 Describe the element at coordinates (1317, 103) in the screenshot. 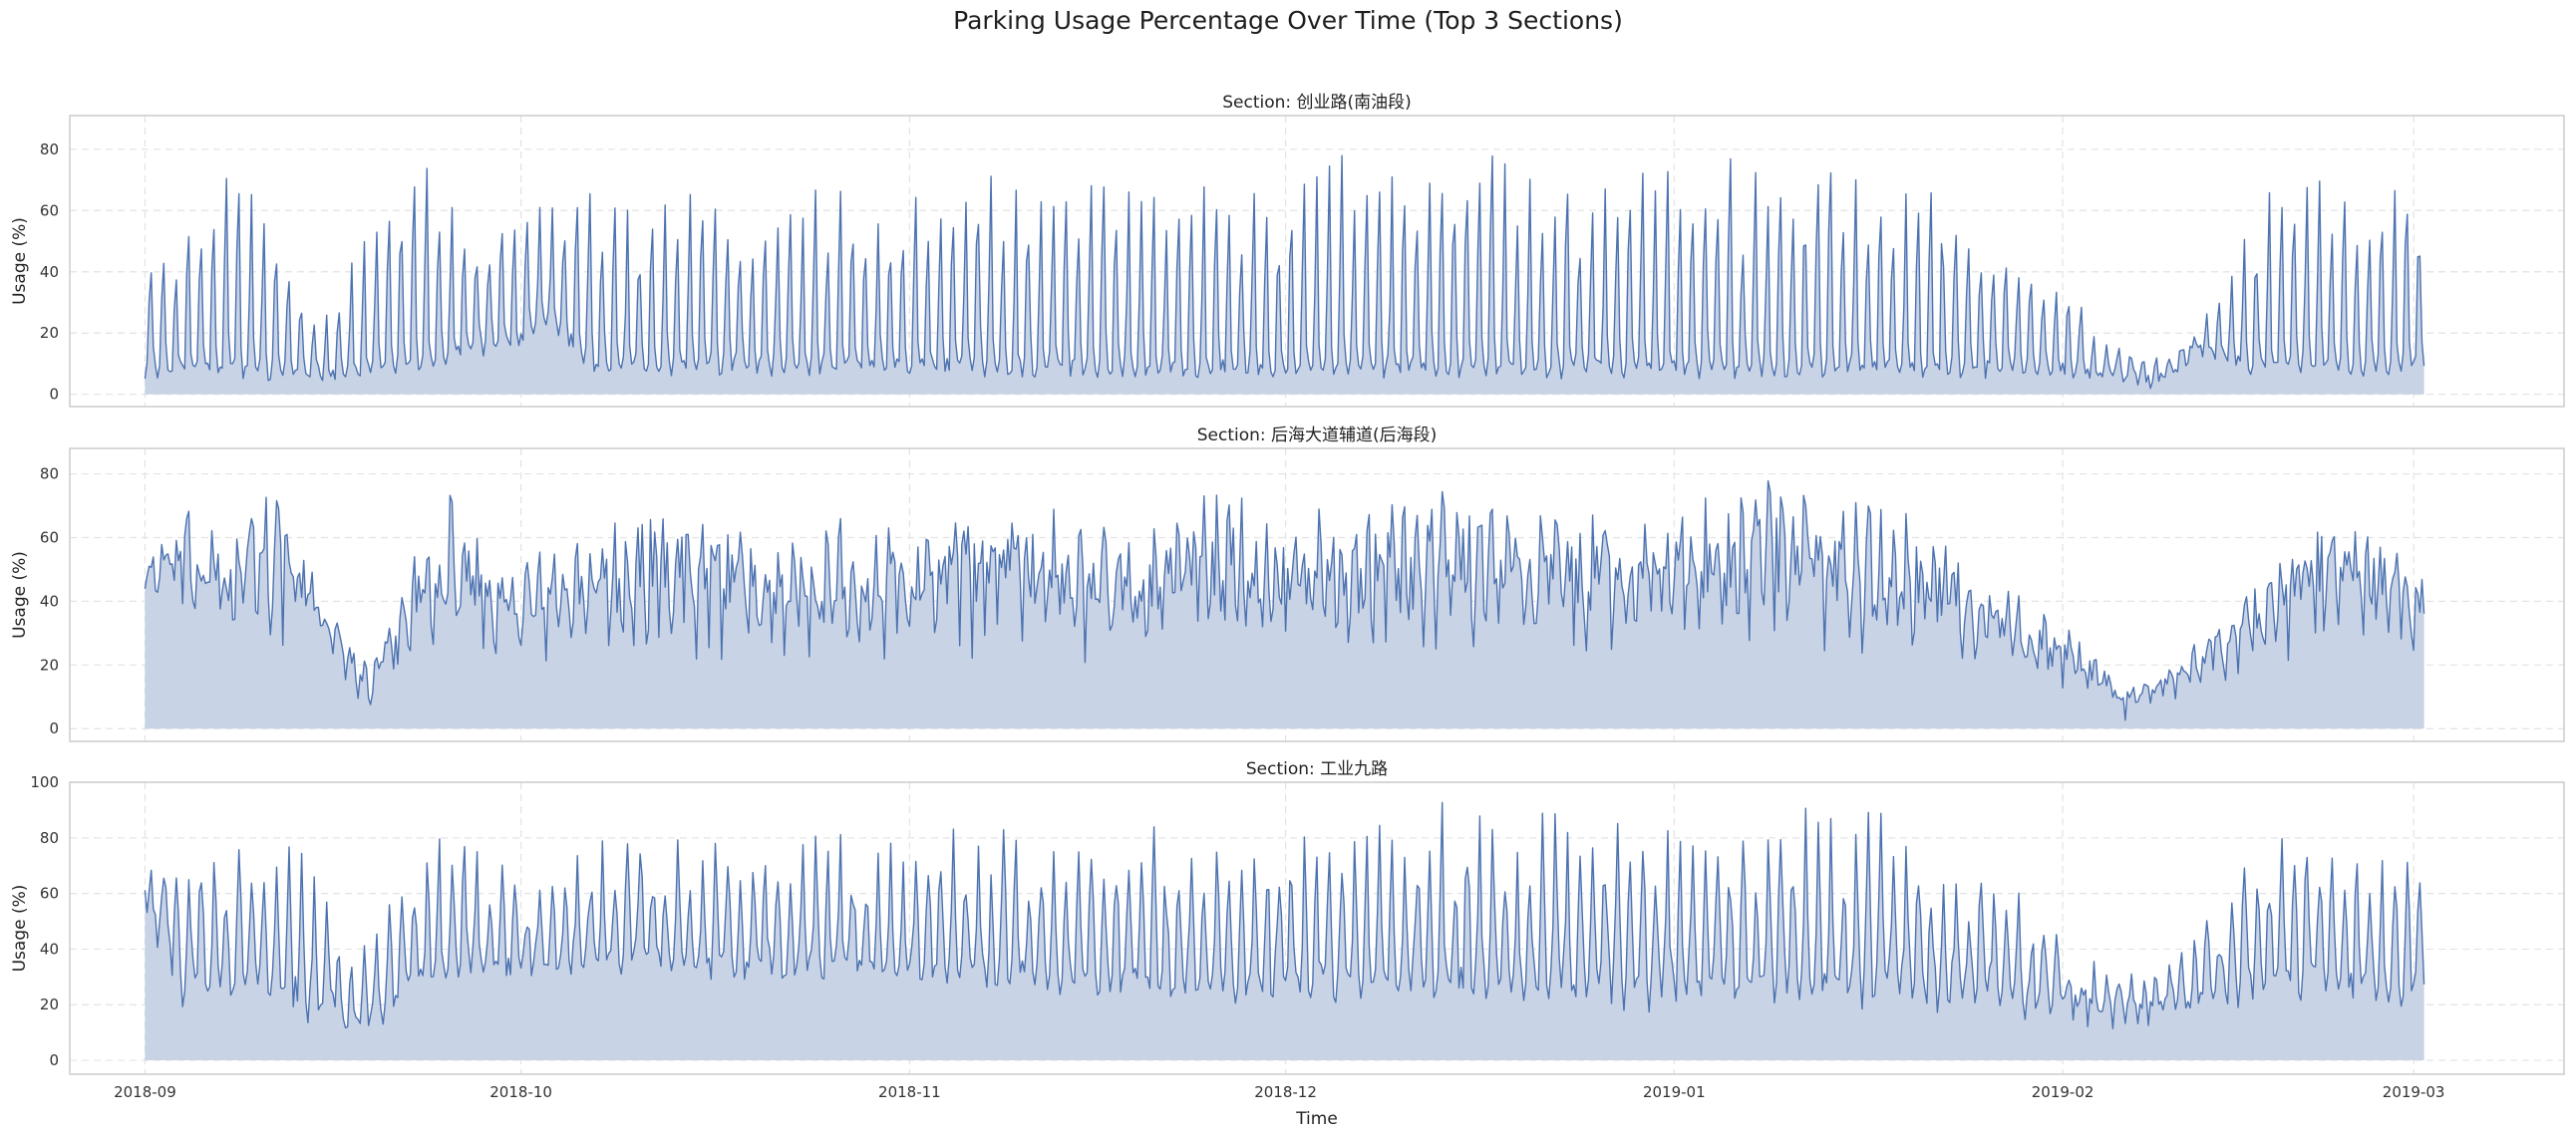

I see `panel-title: Section: 创业路(南油段)` at that location.